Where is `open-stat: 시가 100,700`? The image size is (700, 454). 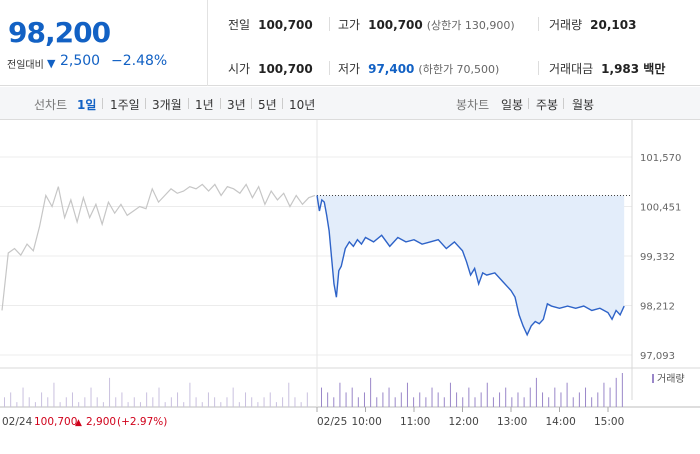 open-stat: 시가 100,700 is located at coordinates (270, 68).